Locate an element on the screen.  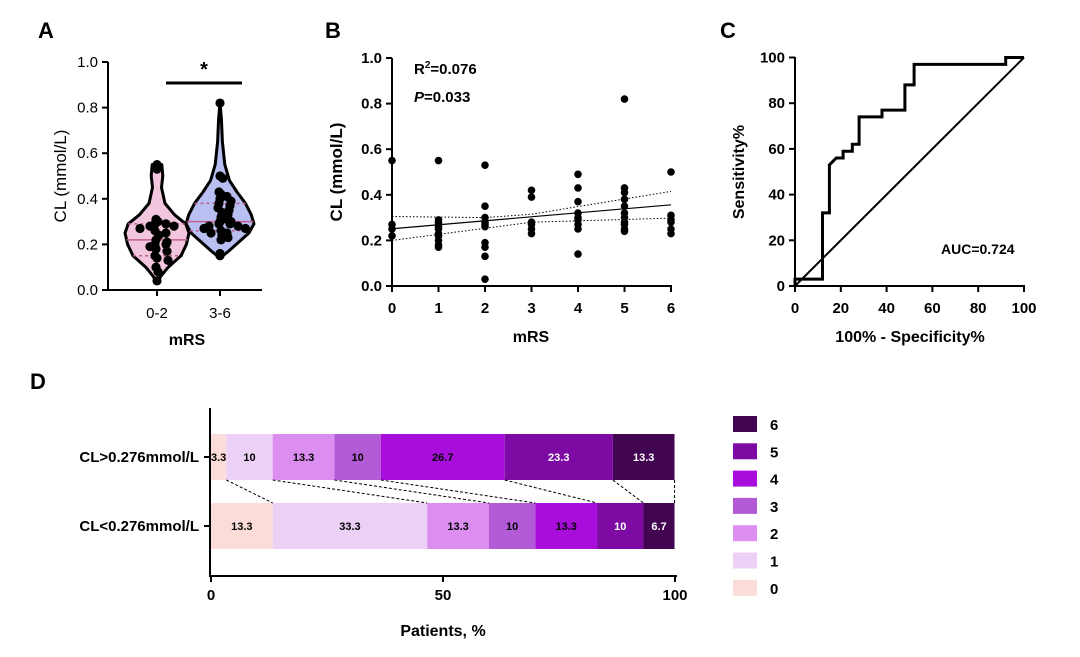
panel-b-y-tick-label: 0.0 is located at coordinates (371, 286).